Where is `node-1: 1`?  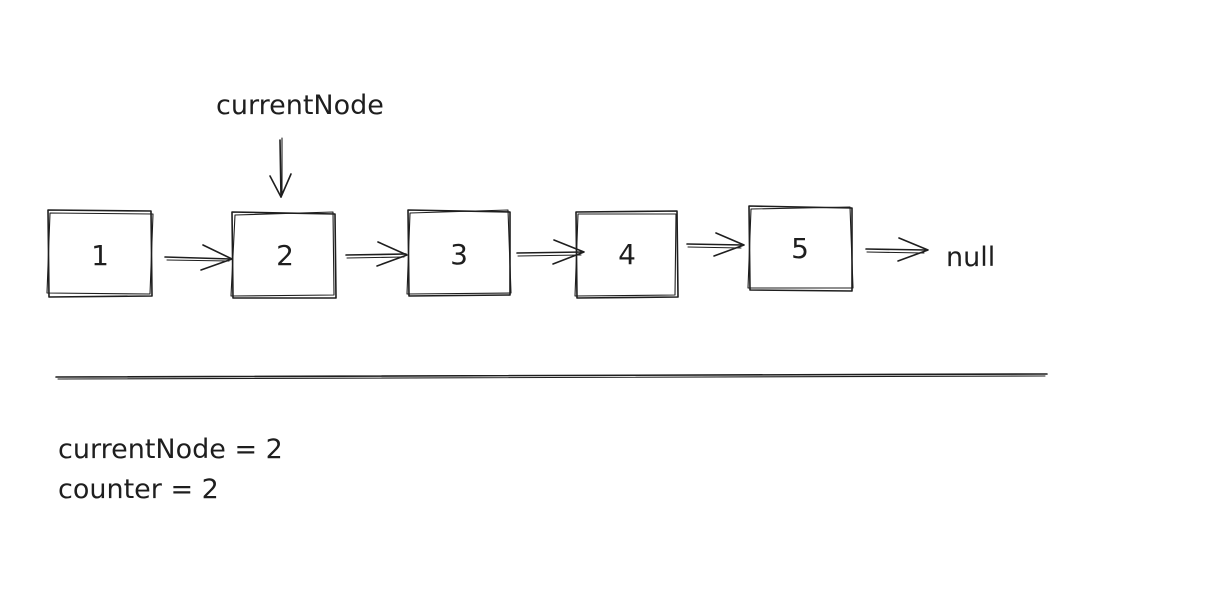 node-1: 1 is located at coordinates (100, 253).